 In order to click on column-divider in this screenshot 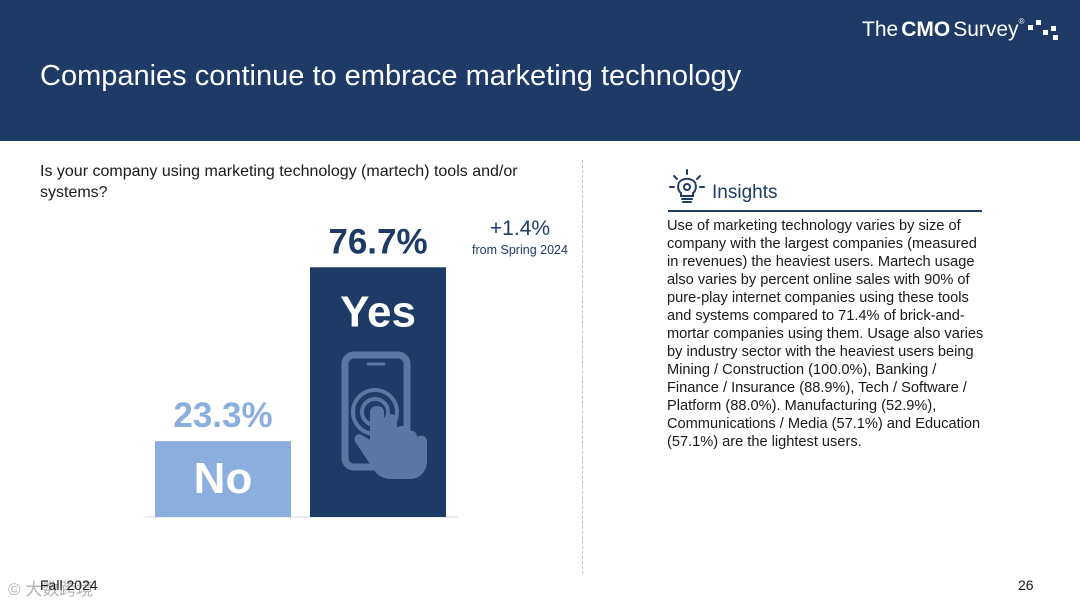, I will do `click(582, 367)`.